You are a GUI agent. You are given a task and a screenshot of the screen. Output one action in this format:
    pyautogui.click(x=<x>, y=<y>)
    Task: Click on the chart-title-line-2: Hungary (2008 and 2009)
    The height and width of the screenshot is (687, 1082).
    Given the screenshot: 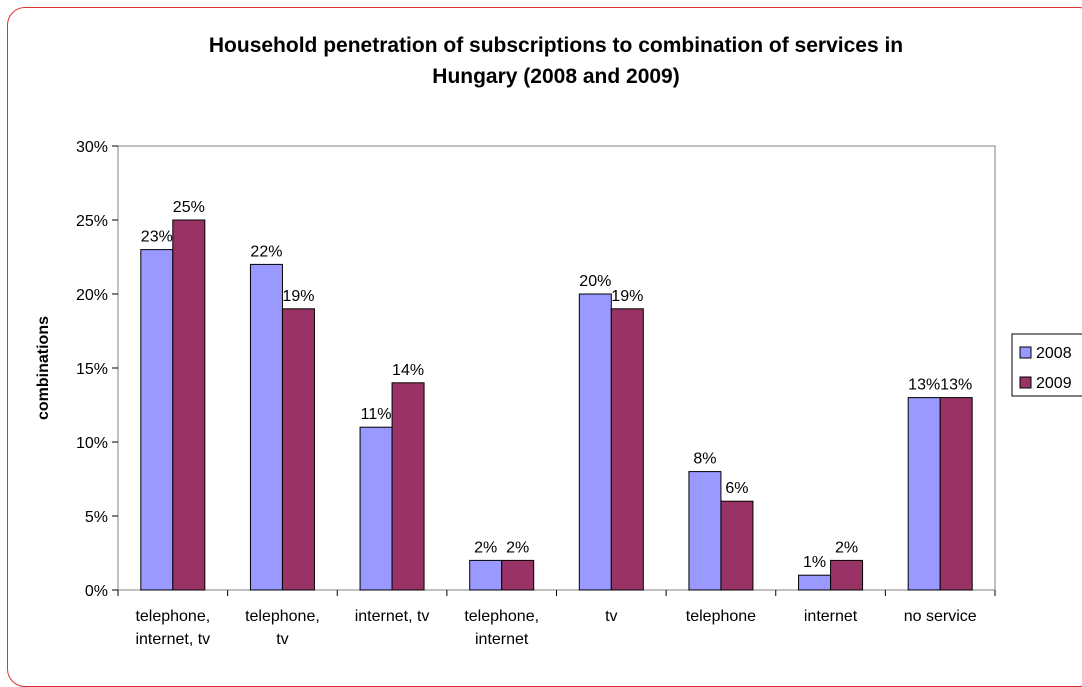 What is the action you would take?
    pyautogui.click(x=555, y=76)
    